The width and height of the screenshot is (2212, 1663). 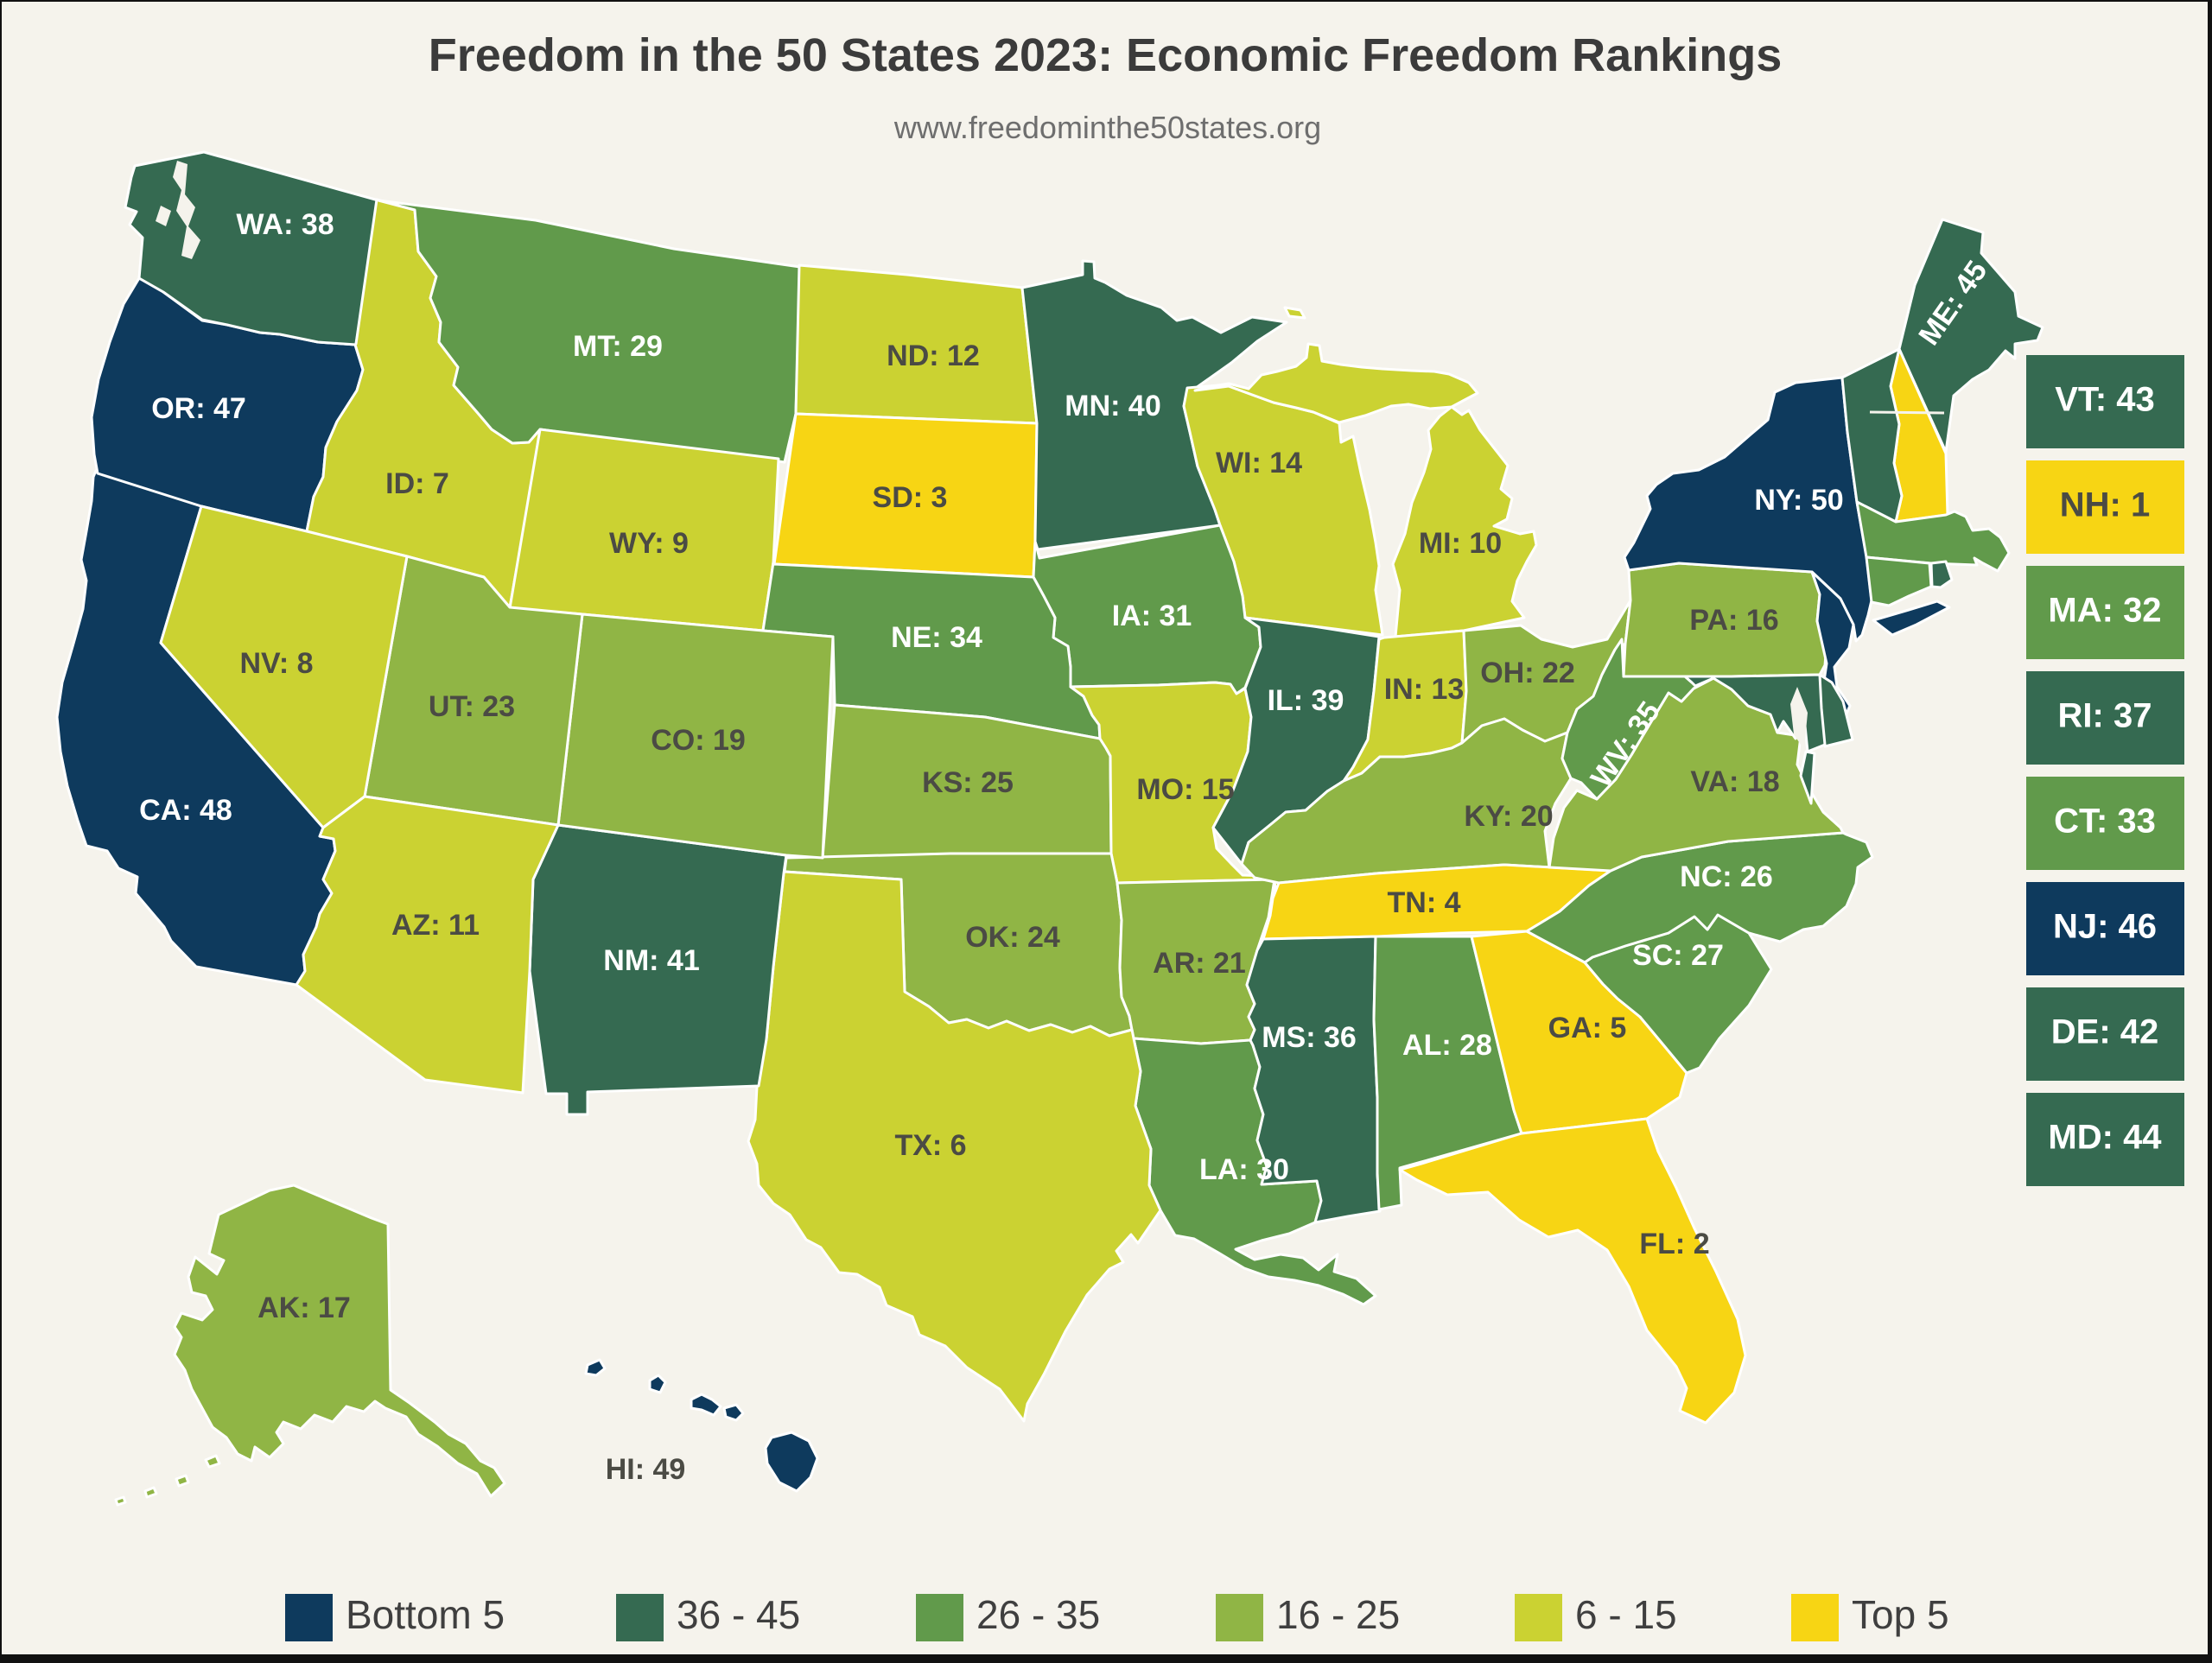 I want to click on svg-text: Top 5, so click(x=1900, y=1615).